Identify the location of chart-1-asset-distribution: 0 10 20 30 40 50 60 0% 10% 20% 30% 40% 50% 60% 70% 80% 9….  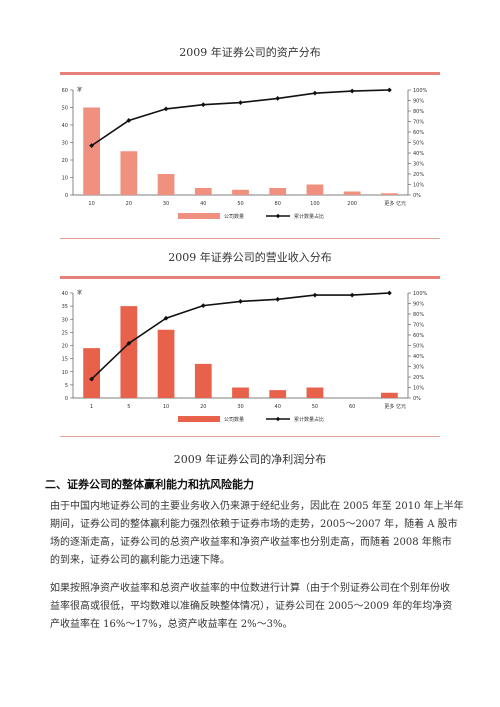
(245, 153).